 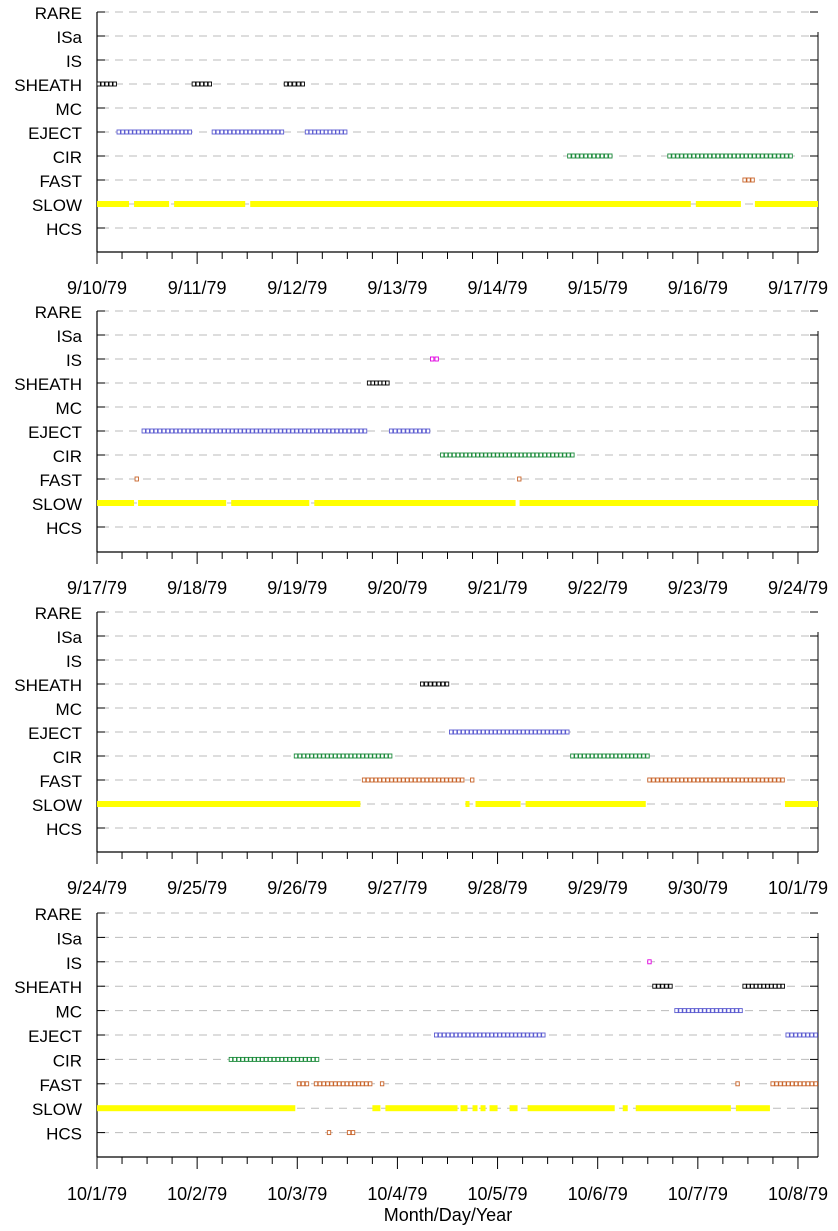 What do you see at coordinates (698, 1194) in the screenshot?
I see `x-tick-label: 10/7/79` at bounding box center [698, 1194].